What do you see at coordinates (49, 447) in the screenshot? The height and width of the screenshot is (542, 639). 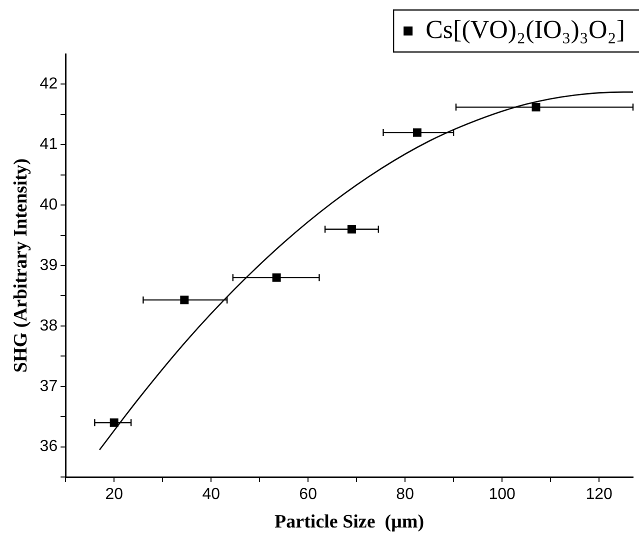 I see `y-tick-label: 36` at bounding box center [49, 447].